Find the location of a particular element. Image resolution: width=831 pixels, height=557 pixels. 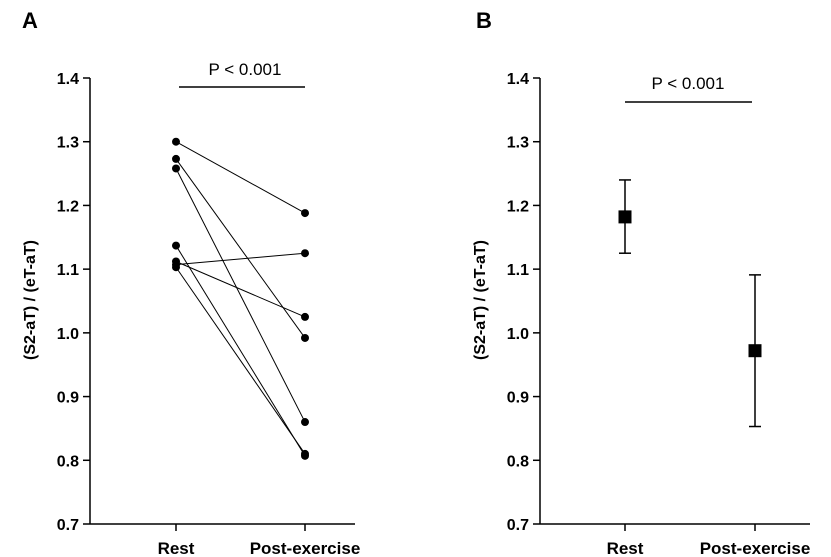

panel-letter-b: B is located at coordinates (484, 20).